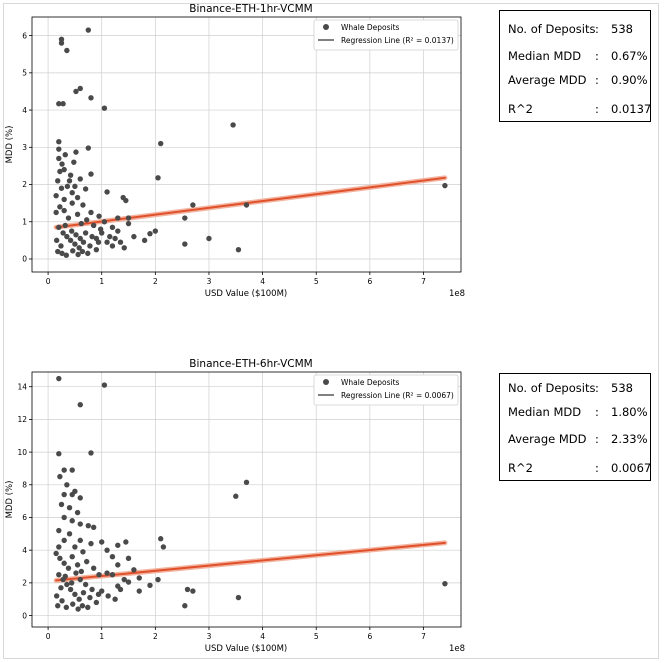  I want to click on x-offset-label: 1e8, so click(457, 294).